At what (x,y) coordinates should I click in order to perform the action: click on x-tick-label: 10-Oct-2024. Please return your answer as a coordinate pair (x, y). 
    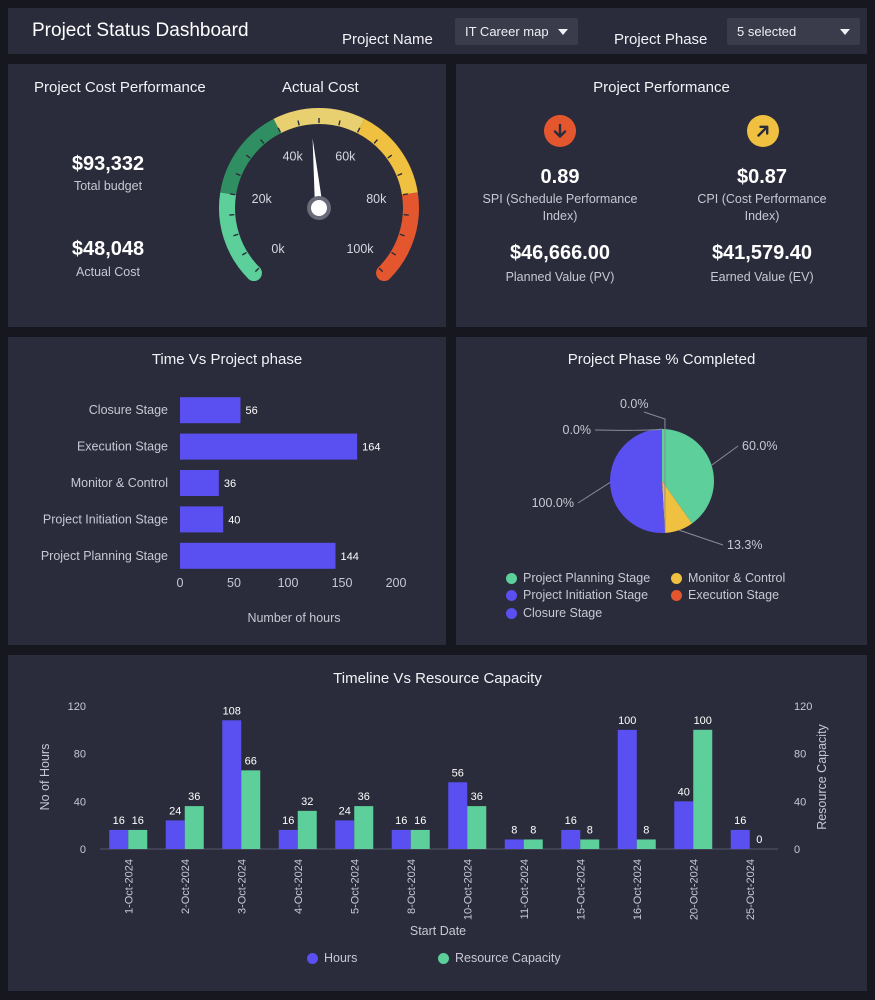
    Looking at the image, I should click on (468, 889).